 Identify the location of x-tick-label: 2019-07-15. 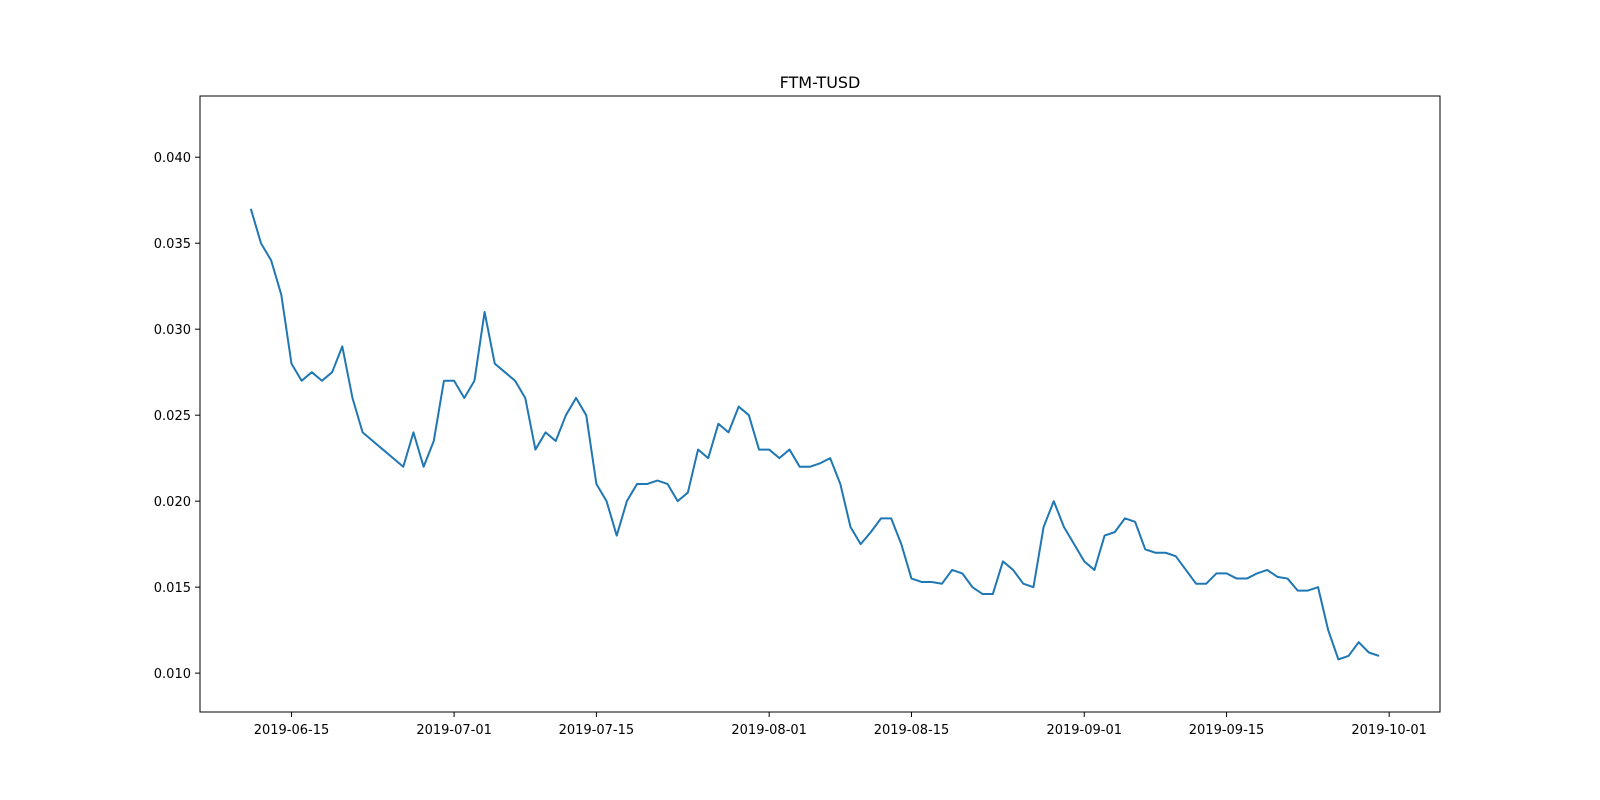
(597, 730).